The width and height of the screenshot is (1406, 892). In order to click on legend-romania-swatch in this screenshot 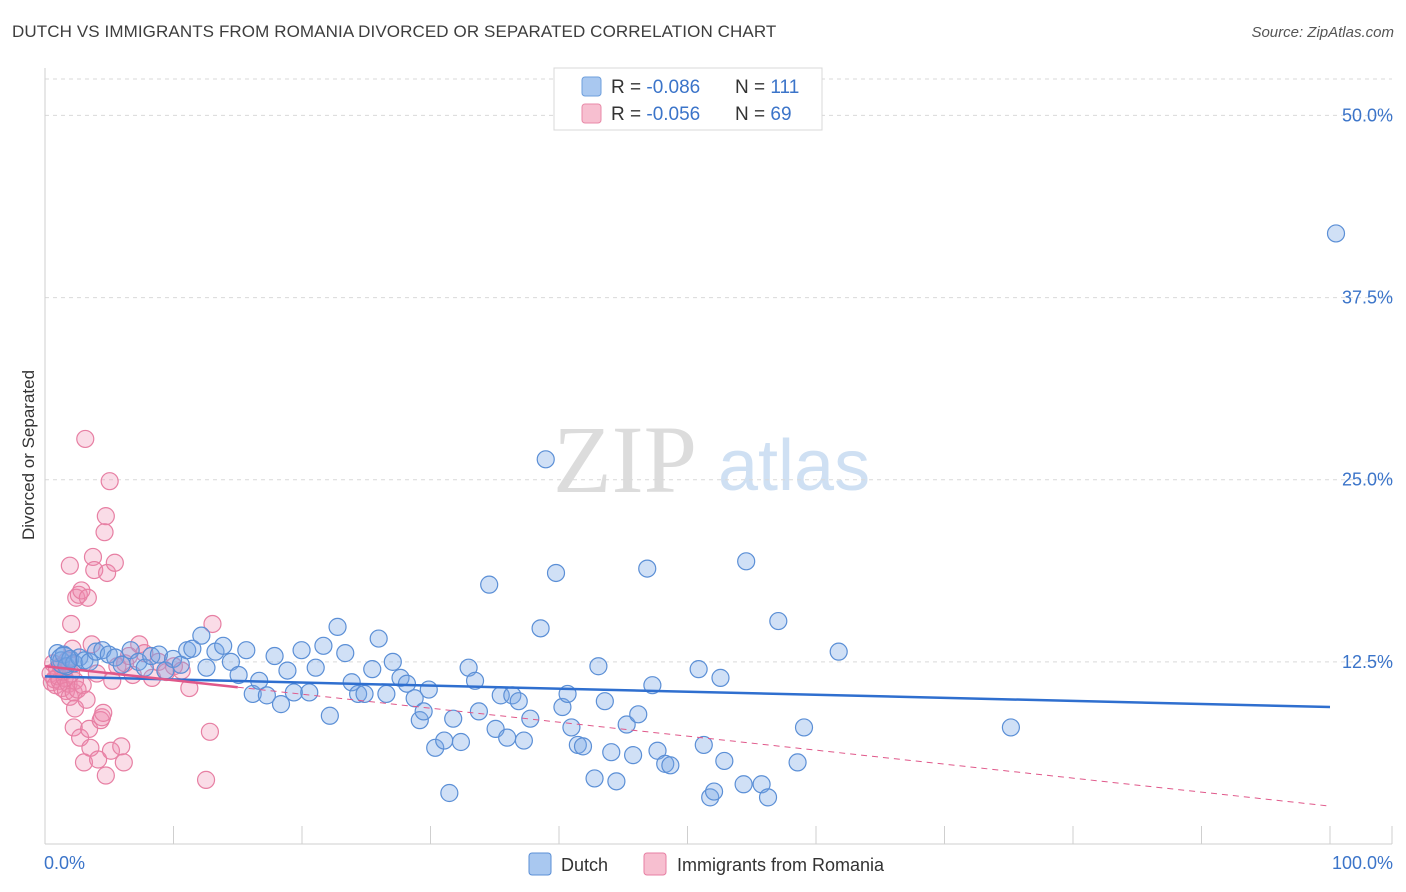, I will do `click(591, 113)`.